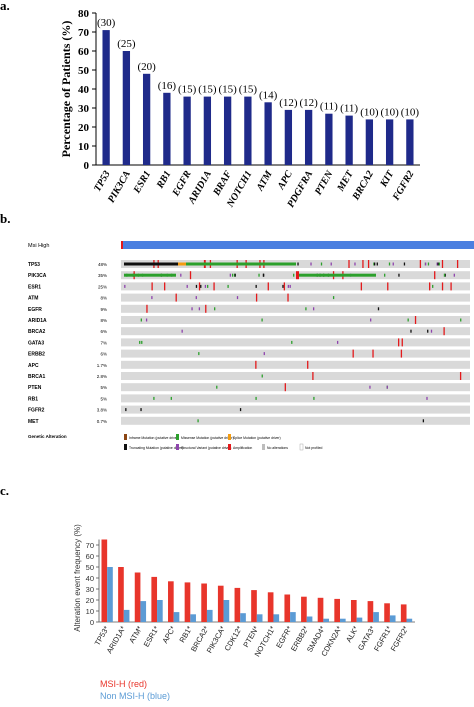 Image resolution: width=474 pixels, height=707 pixels. Describe the element at coordinates (90, 600) in the screenshot. I see `y-tick-label: 20` at that location.